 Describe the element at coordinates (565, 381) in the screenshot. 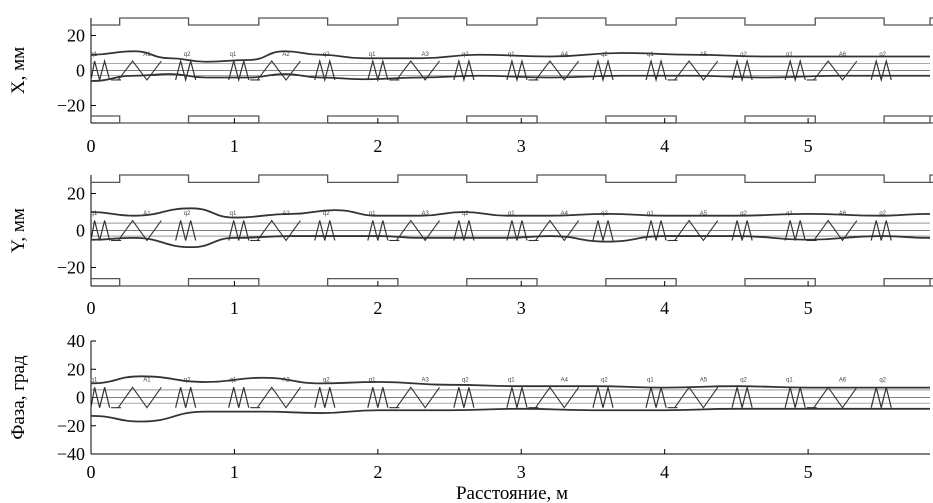

I see `element-label: A4` at that location.